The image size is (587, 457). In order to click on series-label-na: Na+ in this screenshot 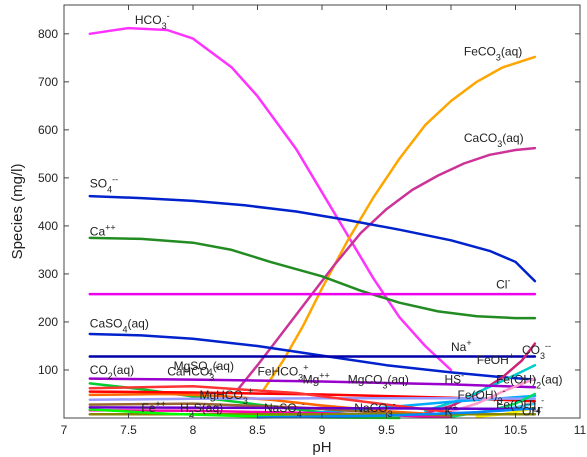, I will do `click(461, 346)`.